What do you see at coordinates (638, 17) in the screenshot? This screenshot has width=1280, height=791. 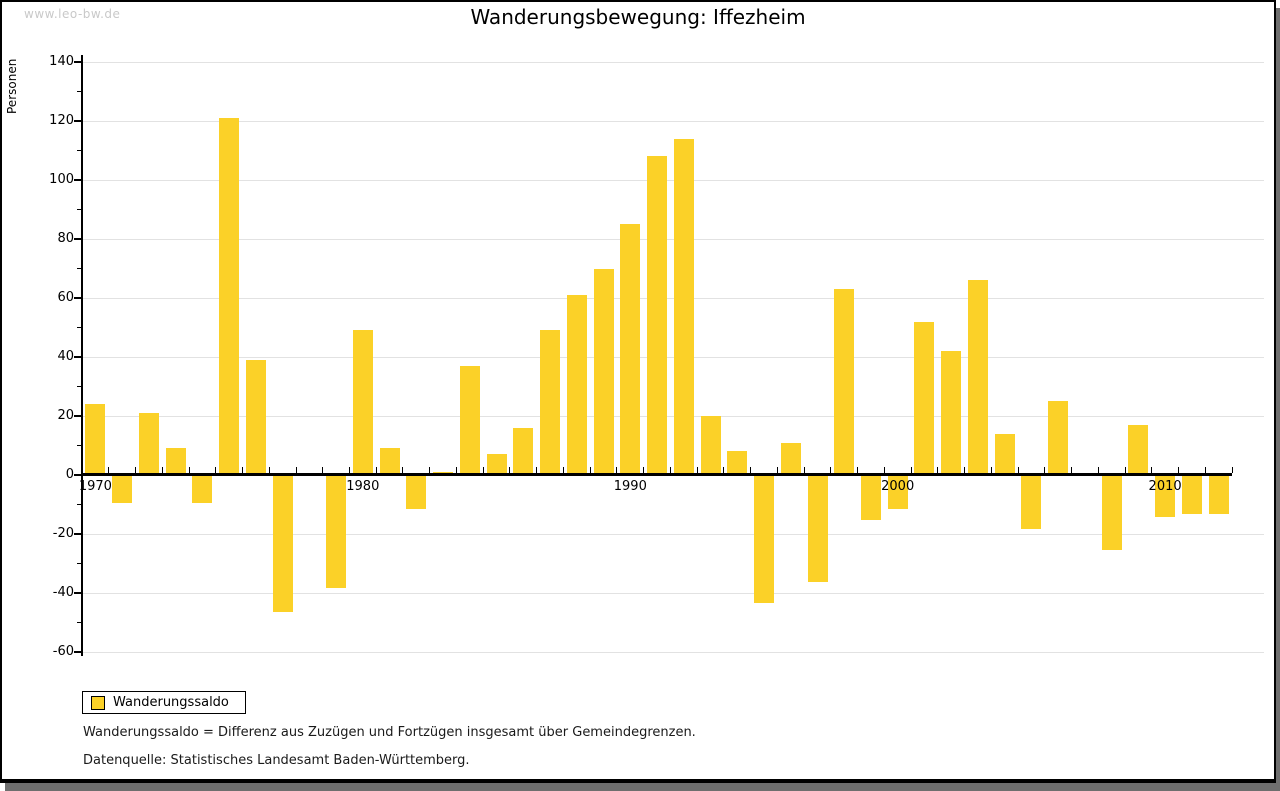 I see `chart-title: Wanderungsbewegung: Iffezheim` at bounding box center [638, 17].